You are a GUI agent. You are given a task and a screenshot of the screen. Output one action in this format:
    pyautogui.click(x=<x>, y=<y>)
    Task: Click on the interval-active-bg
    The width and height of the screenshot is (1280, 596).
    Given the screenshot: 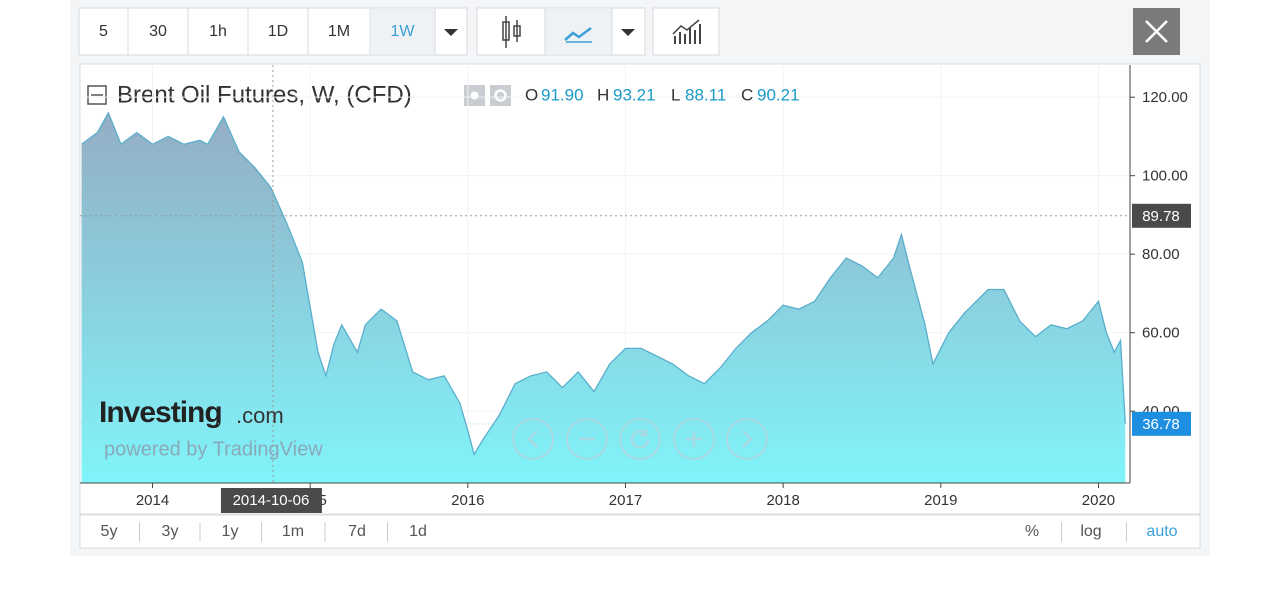 What is the action you would take?
    pyautogui.click(x=403, y=31)
    